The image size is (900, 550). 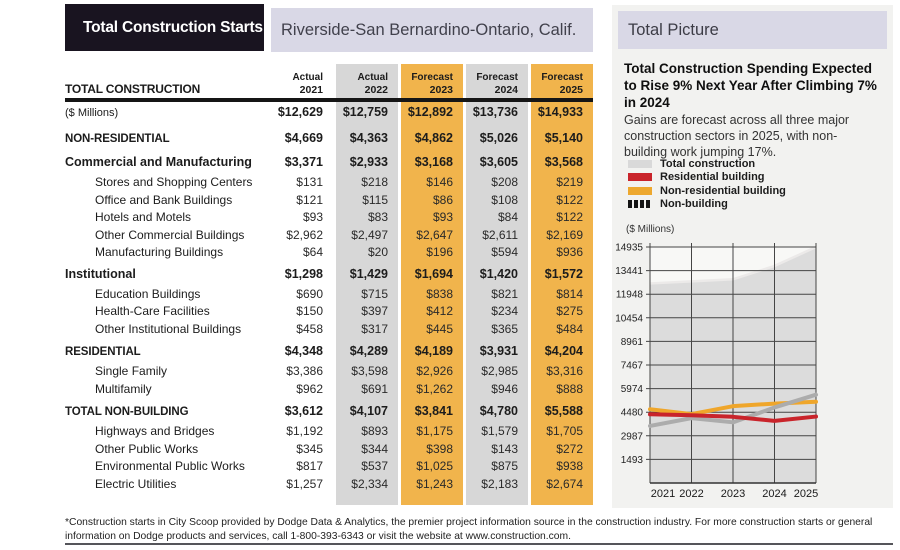 What do you see at coordinates (629, 248) in the screenshot?
I see `y-tick-label: 14935` at bounding box center [629, 248].